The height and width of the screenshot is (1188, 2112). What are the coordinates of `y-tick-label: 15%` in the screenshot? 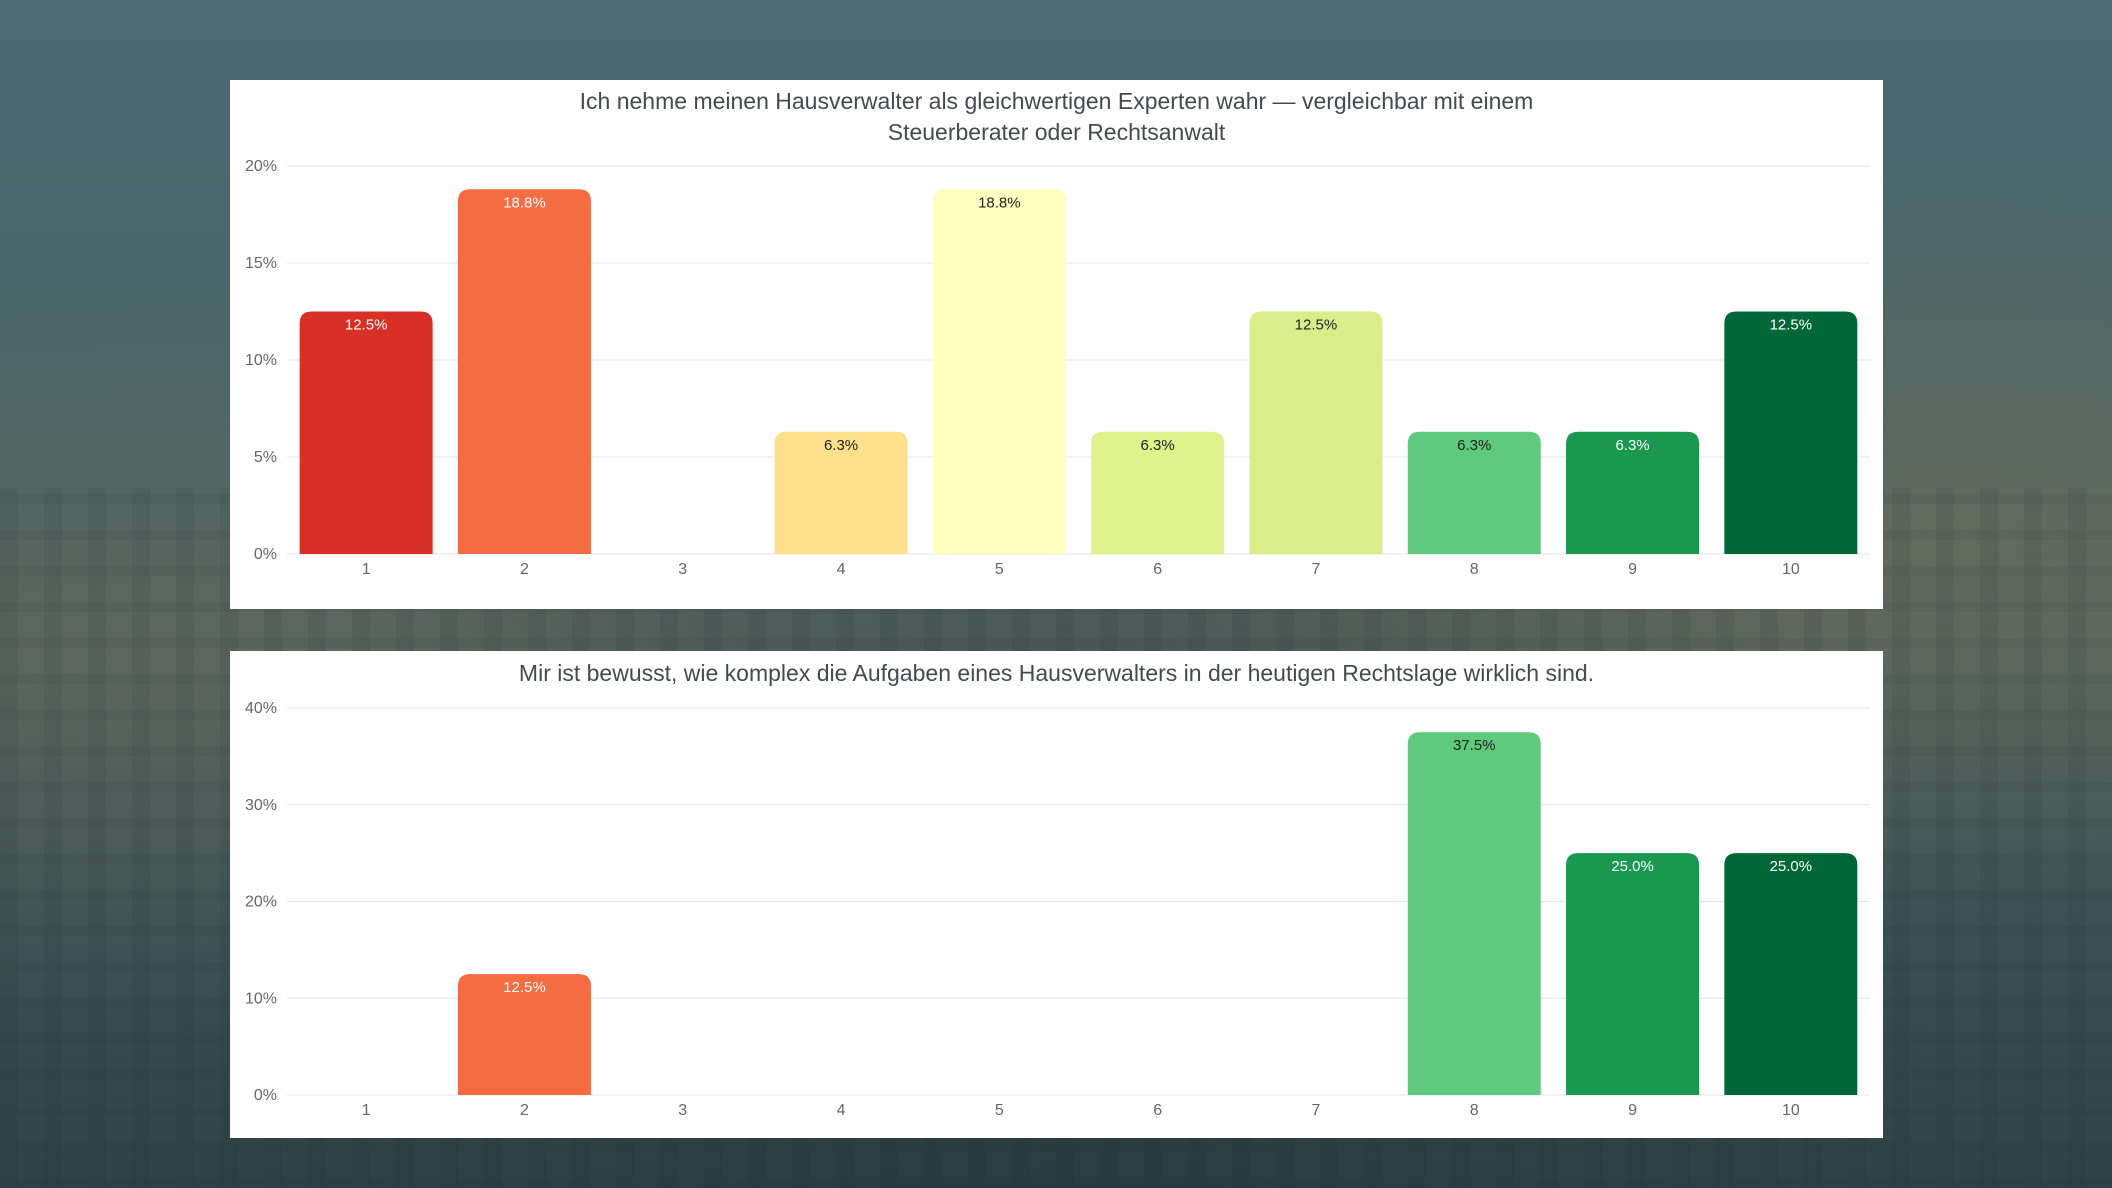 It's located at (261, 263).